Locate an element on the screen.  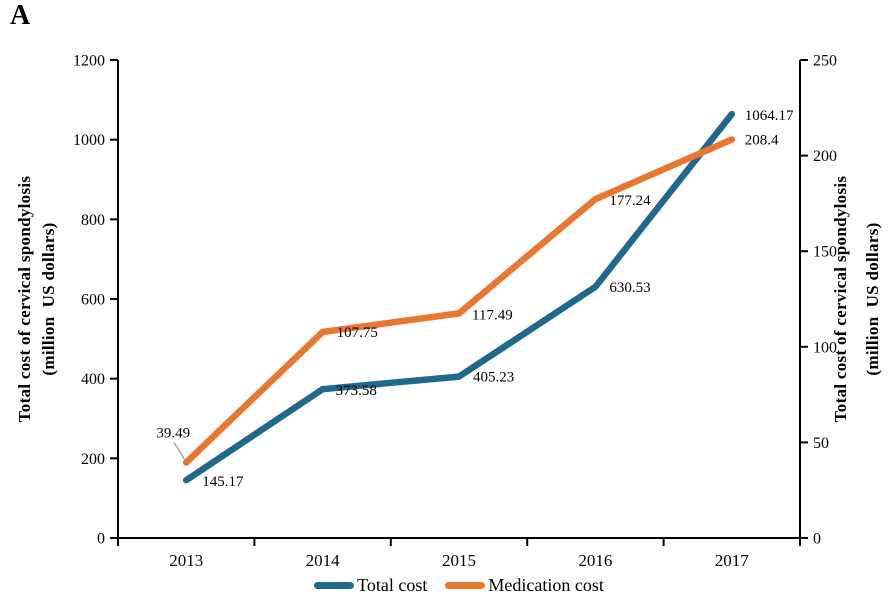
label-leader-line is located at coordinates (179, 451).